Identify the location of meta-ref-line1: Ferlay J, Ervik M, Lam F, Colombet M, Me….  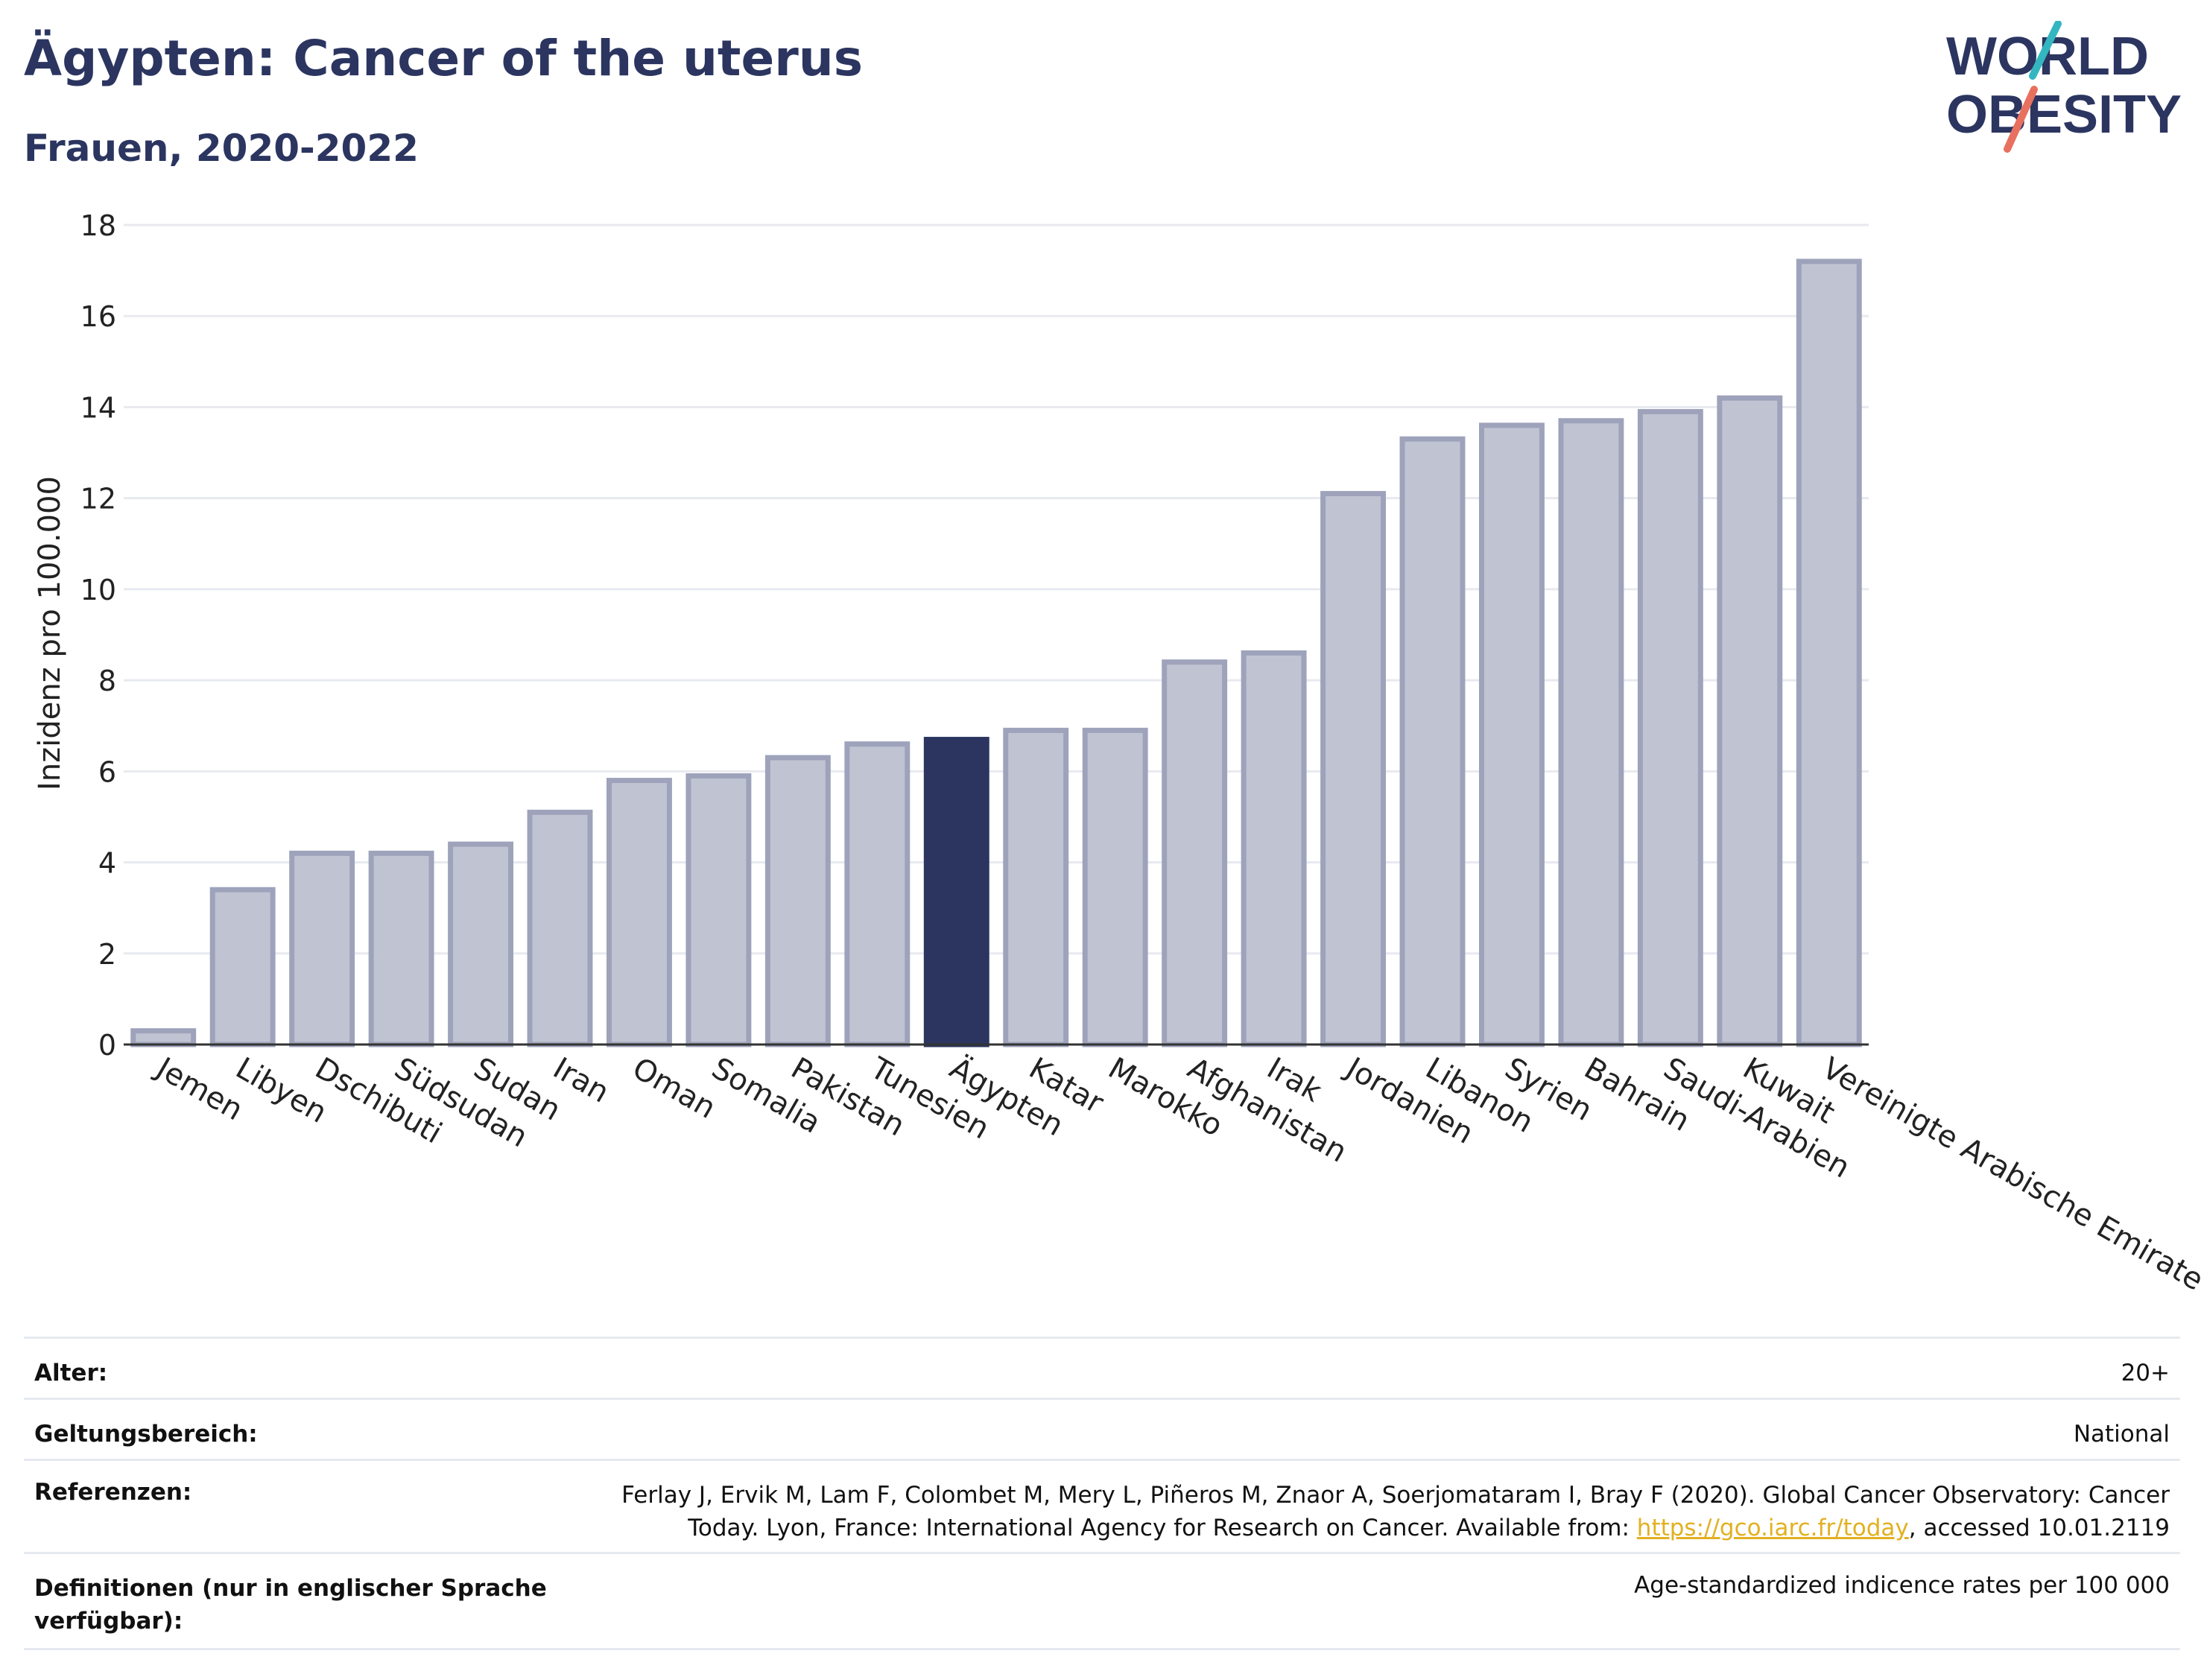
(1395, 1495).